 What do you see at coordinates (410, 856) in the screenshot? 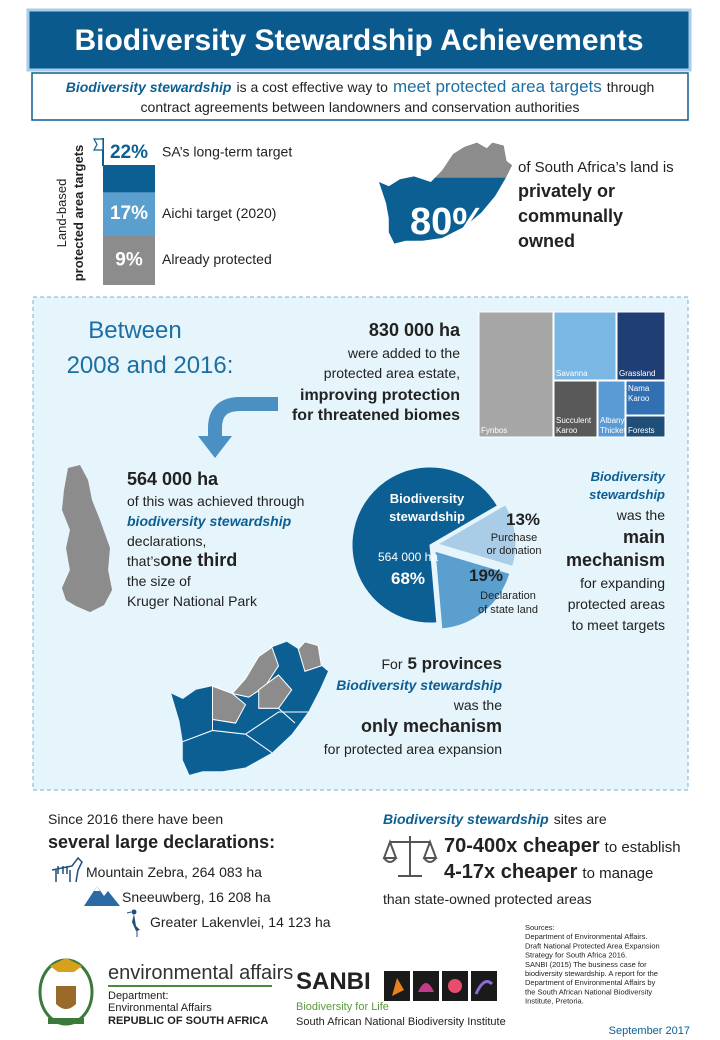
I see `scales-icon` at bounding box center [410, 856].